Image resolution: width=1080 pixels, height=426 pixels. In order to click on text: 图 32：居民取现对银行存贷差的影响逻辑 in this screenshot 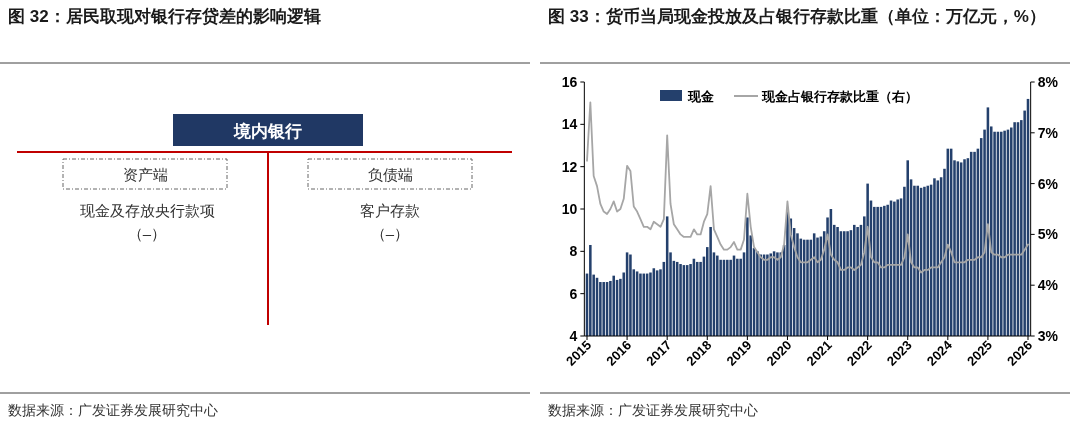, I will do `click(164, 16)`.